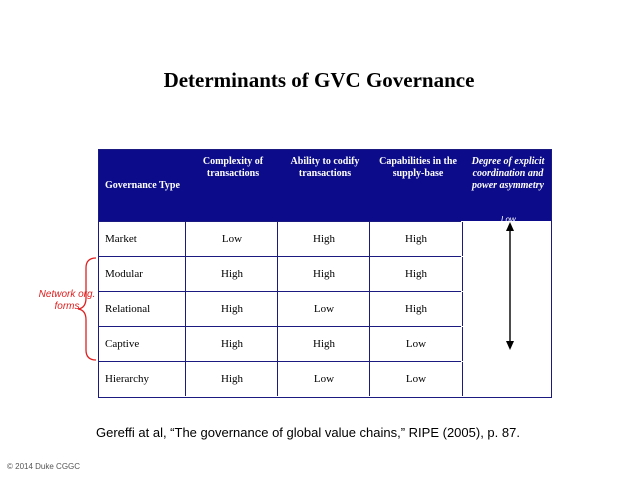 The image size is (638, 478). I want to click on slide-title: Determinants of GVC Governance, so click(319, 80).